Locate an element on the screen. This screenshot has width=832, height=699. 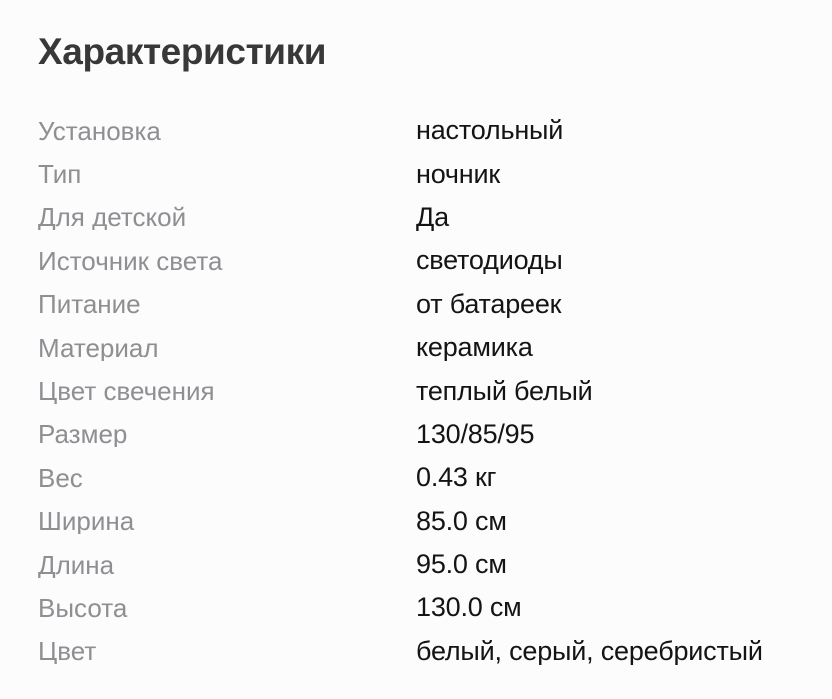
spec-value: 85.0 см is located at coordinates (461, 521).